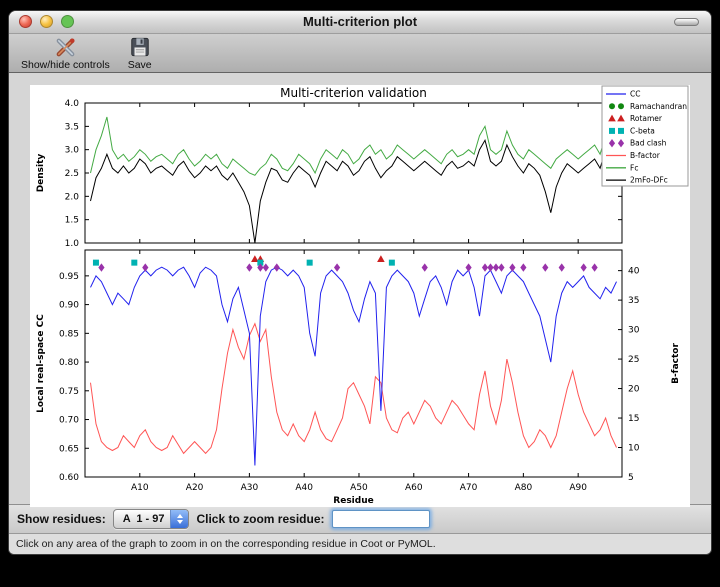 The image size is (720, 587). Describe the element at coordinates (304, 488) in the screenshot. I see `svg-text: A40` at that location.